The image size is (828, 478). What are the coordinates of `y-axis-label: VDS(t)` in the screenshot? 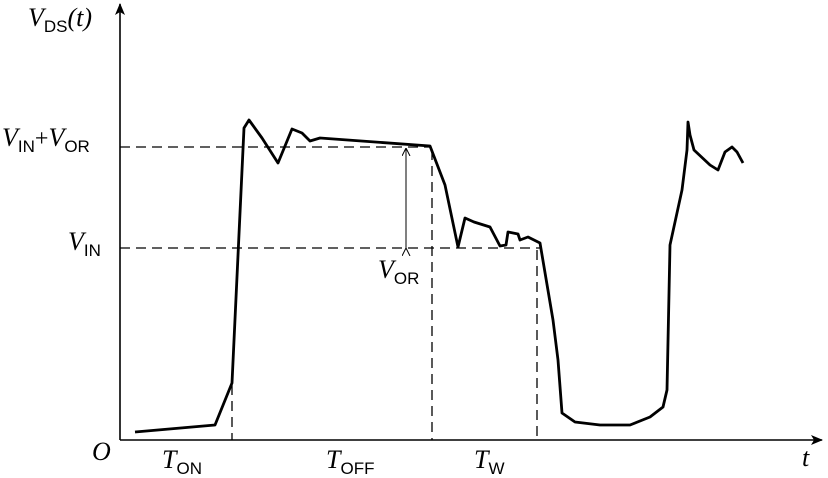 It's located at (60, 19).